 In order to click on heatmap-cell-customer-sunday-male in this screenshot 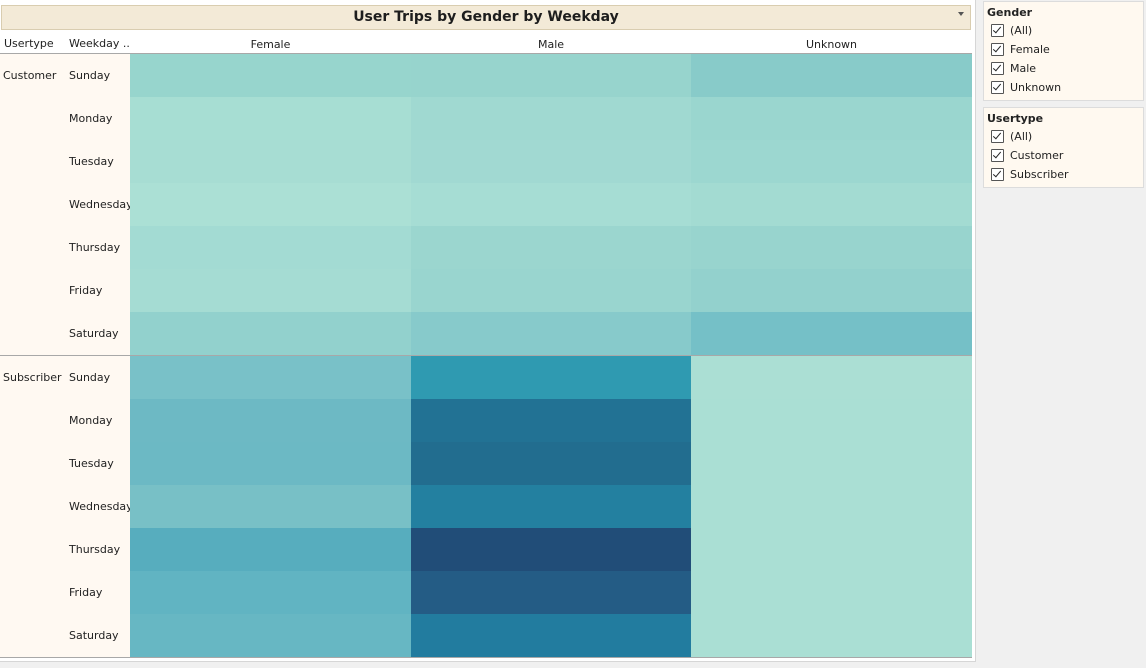, I will do `click(551, 75)`.